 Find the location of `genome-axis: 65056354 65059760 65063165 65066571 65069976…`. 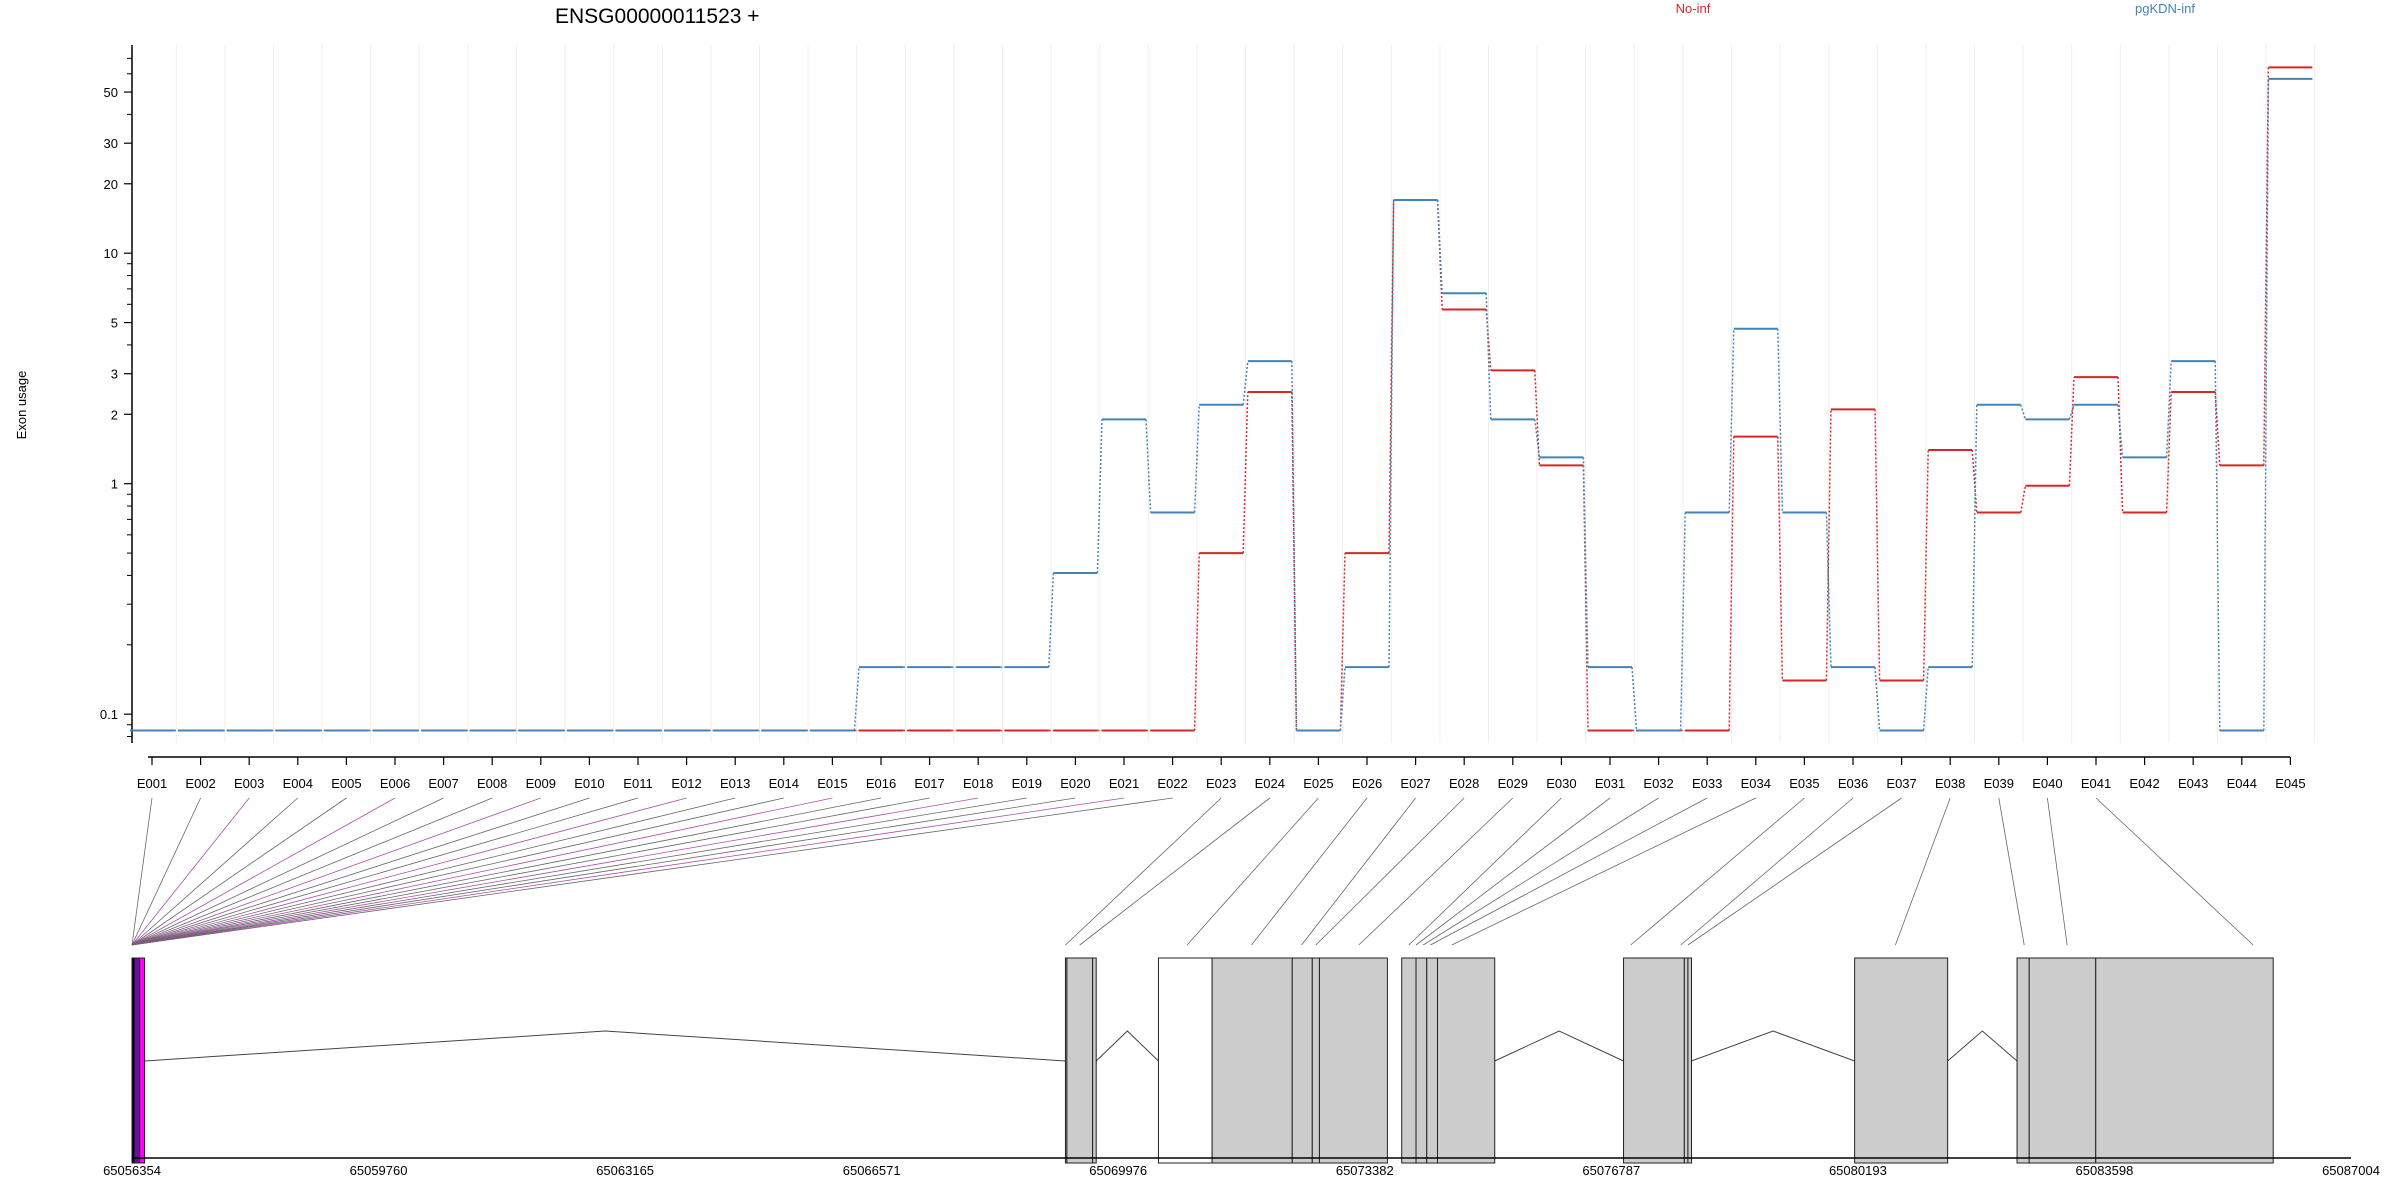

genome-axis: 65056354 65059760 65063165 65066571 65069976… is located at coordinates (1241, 1167).